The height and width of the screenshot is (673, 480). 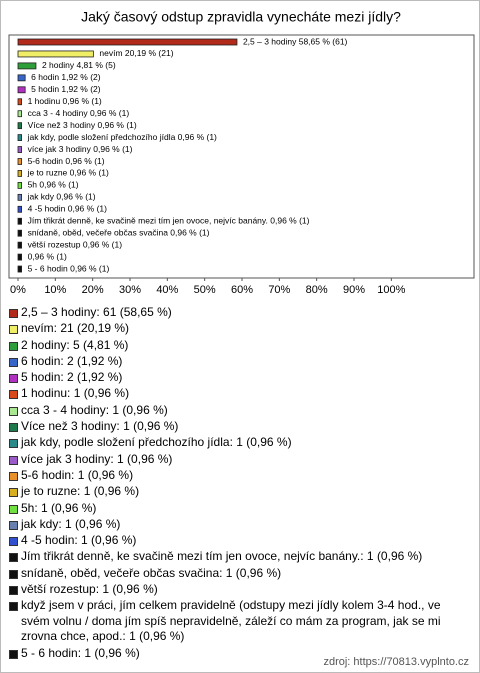 What do you see at coordinates (100, 426) in the screenshot?
I see `legend-label: Více než 3 hodiny: 1 (0,96 %)` at bounding box center [100, 426].